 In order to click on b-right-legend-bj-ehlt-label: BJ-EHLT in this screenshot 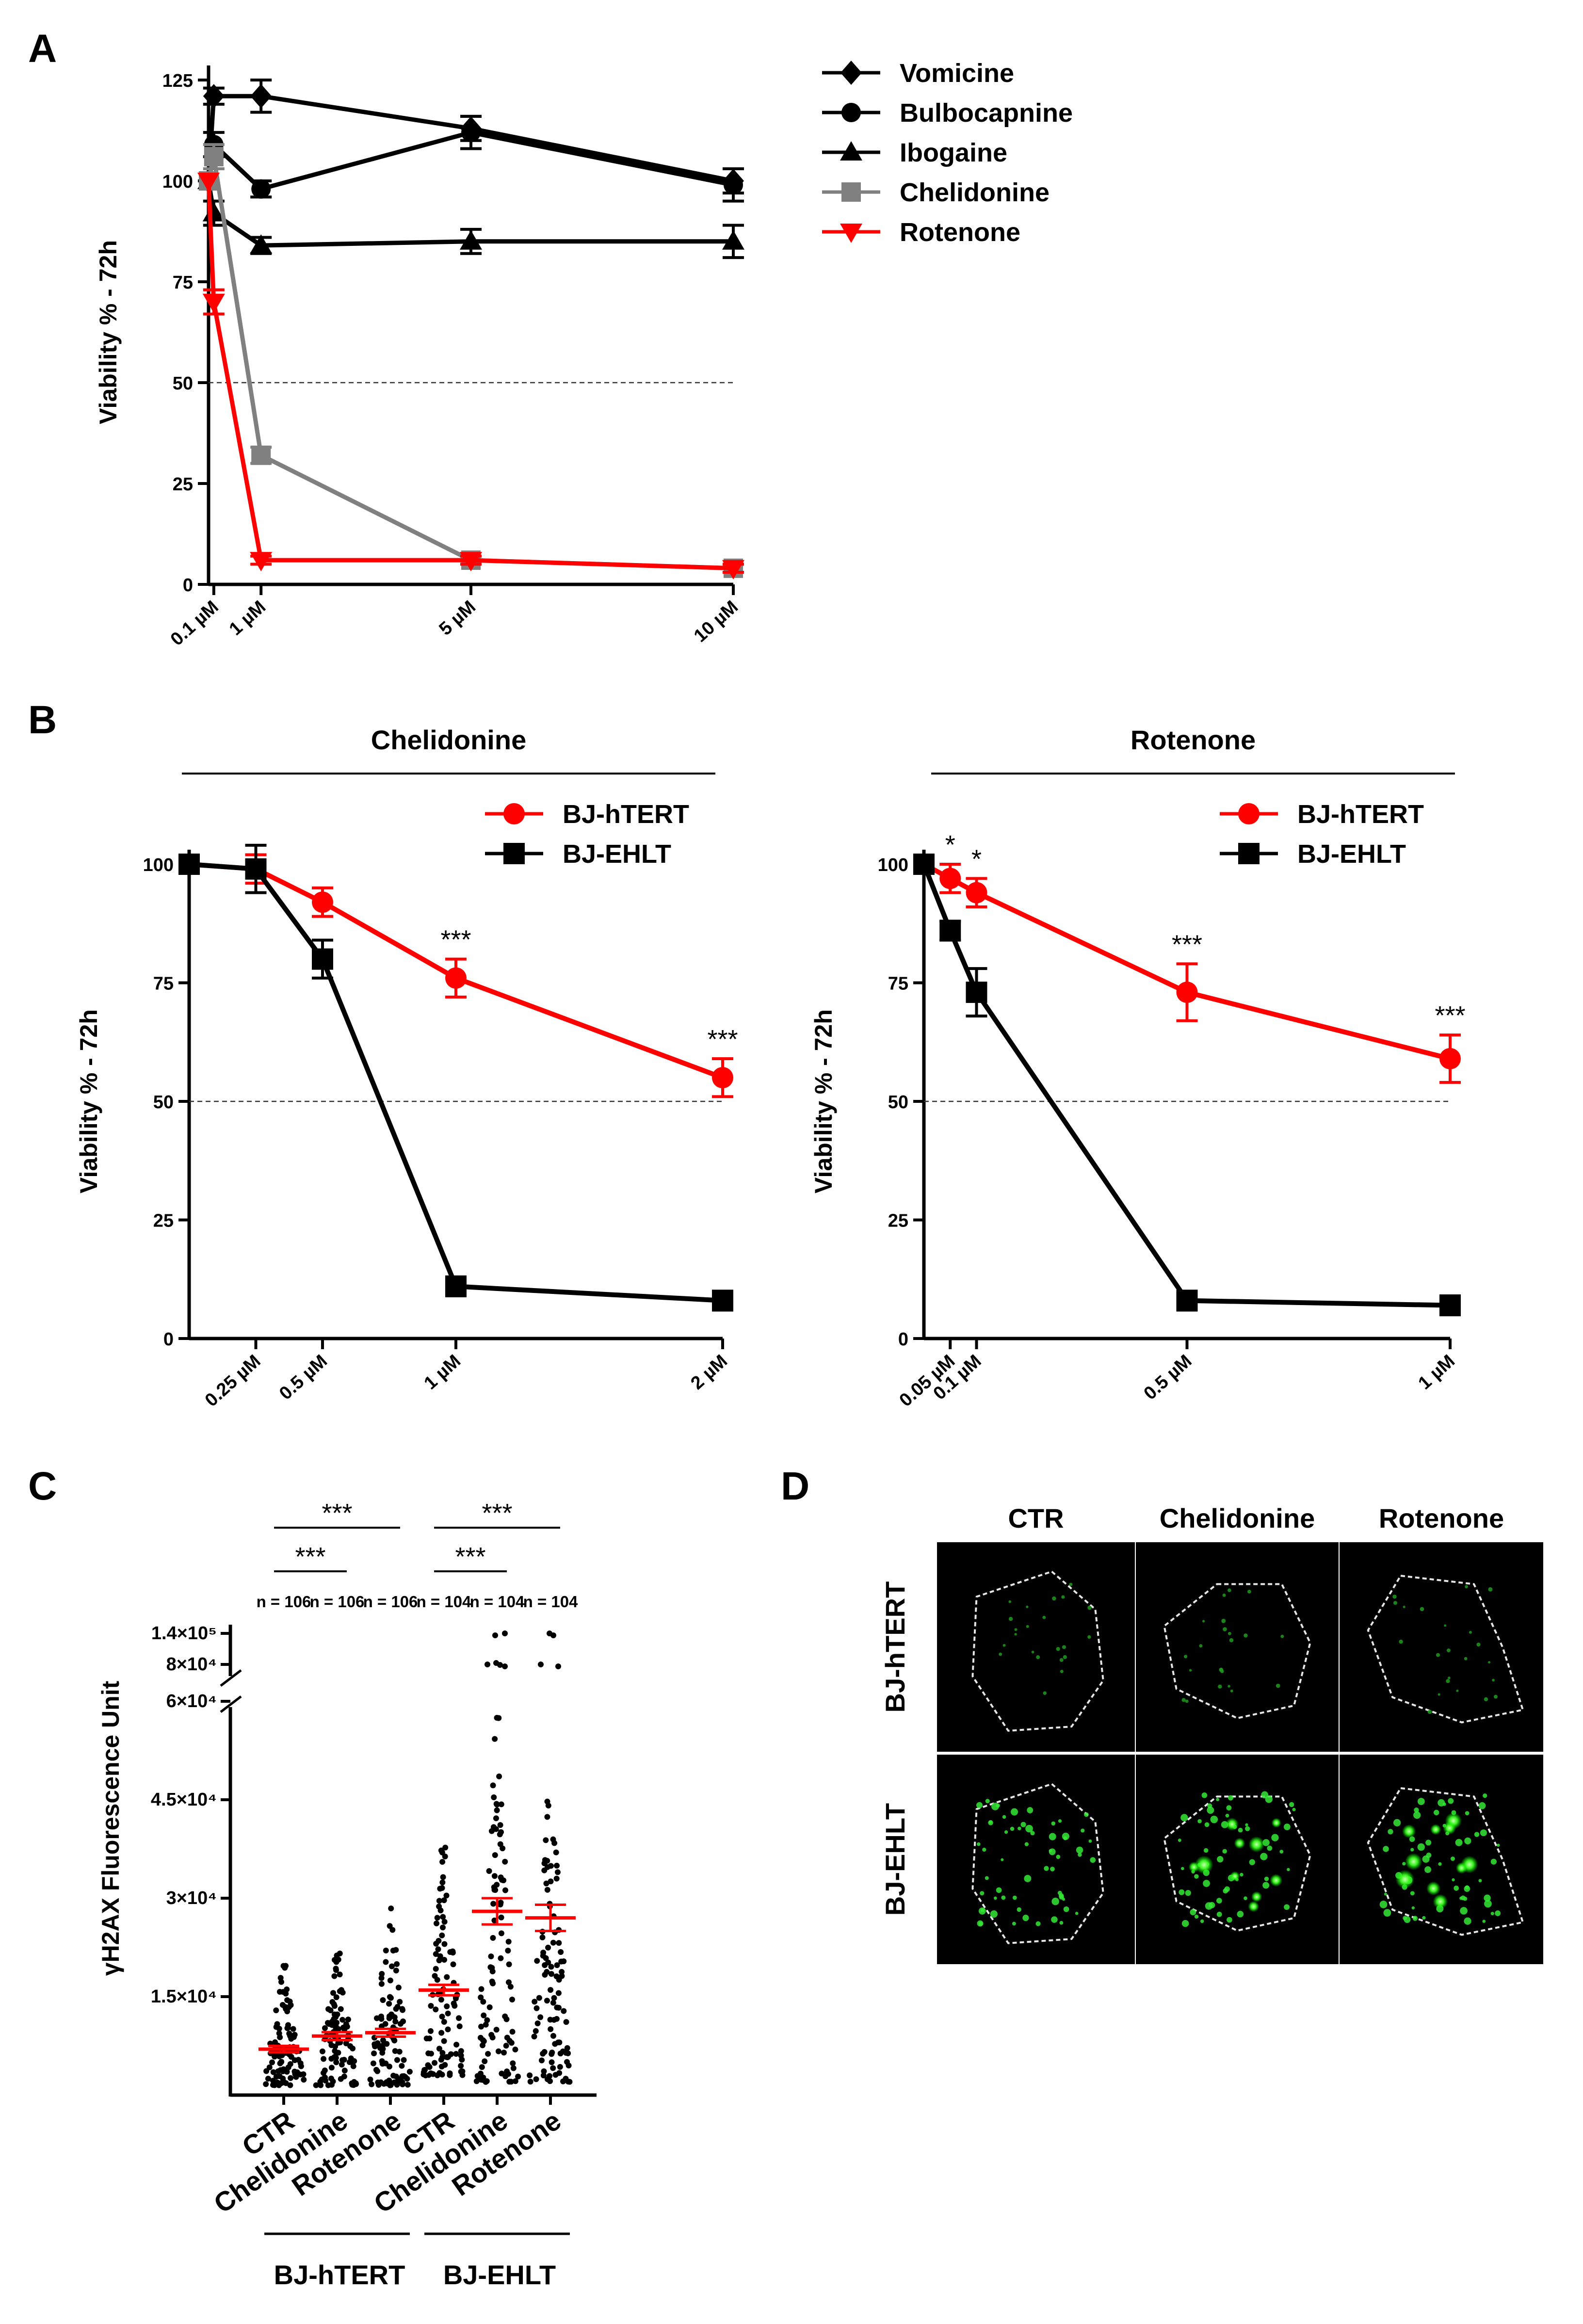, I will do `click(1351, 854)`.